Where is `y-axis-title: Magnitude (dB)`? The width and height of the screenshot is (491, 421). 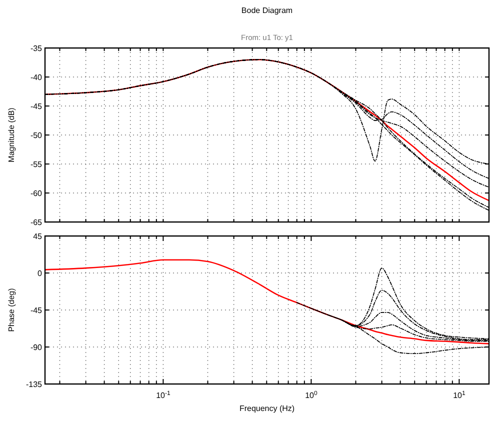
y-axis-title: Magnitude (dB) is located at coordinates (11, 134).